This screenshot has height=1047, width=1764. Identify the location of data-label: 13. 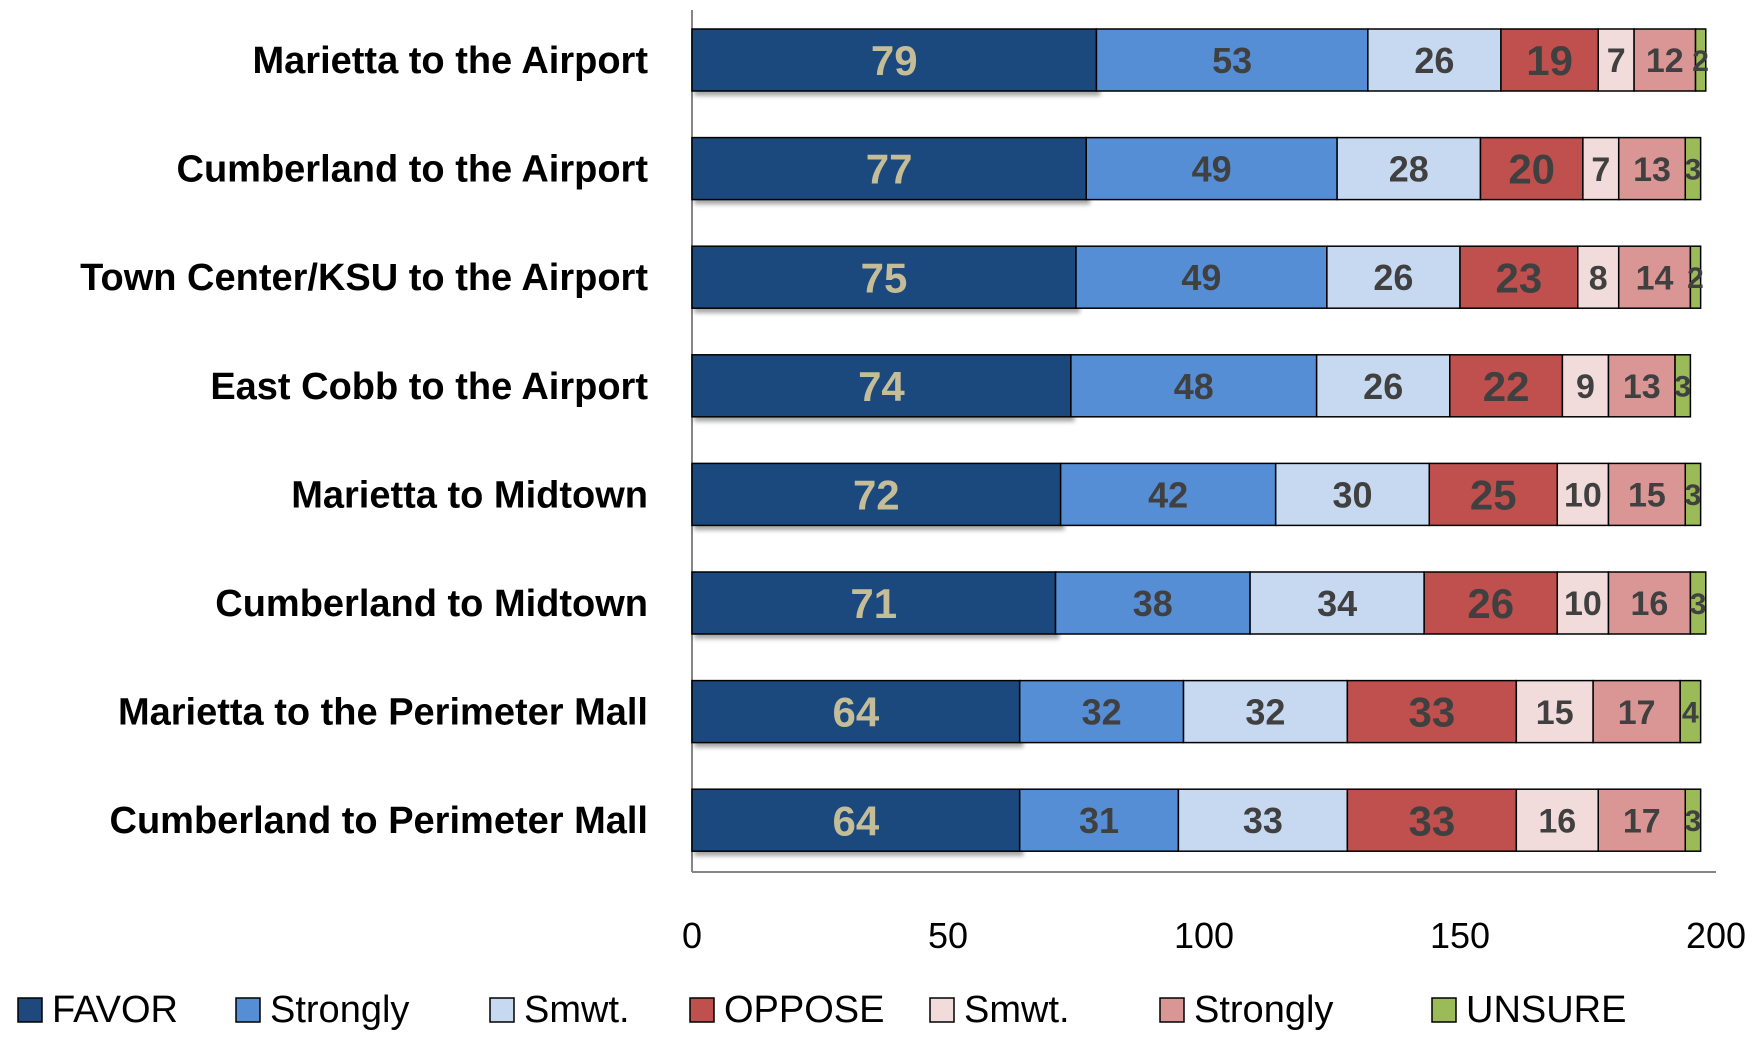
(1652, 170).